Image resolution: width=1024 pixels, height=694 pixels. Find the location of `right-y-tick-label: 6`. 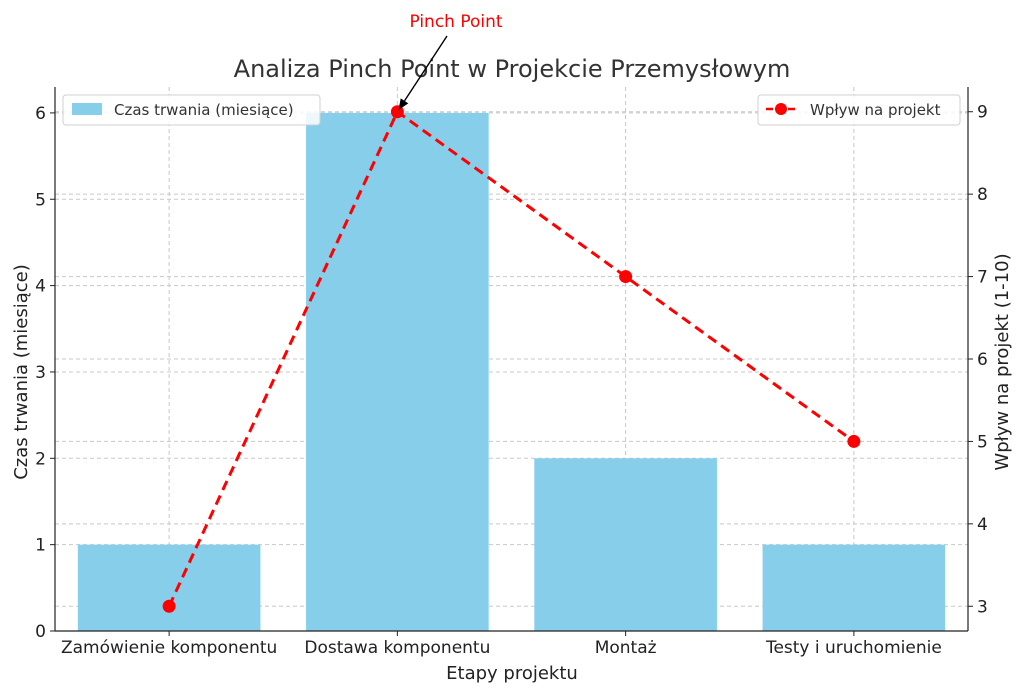

right-y-tick-label: 6 is located at coordinates (982, 360).